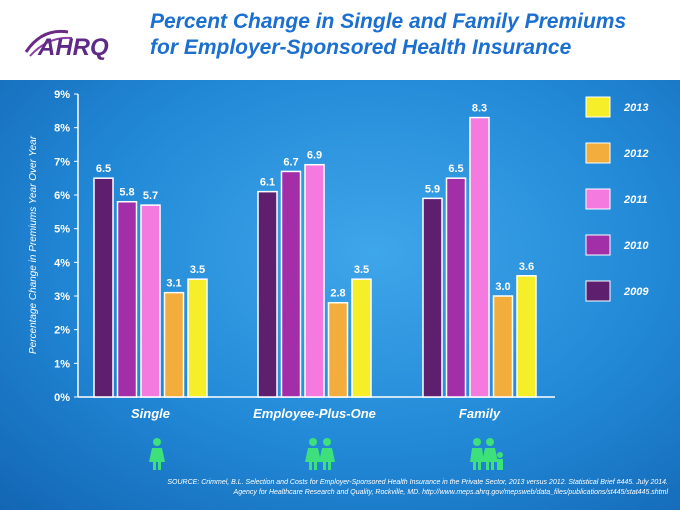  What do you see at coordinates (48, 43) in the screenshot?
I see `logo-swoosh-icon` at bounding box center [48, 43].